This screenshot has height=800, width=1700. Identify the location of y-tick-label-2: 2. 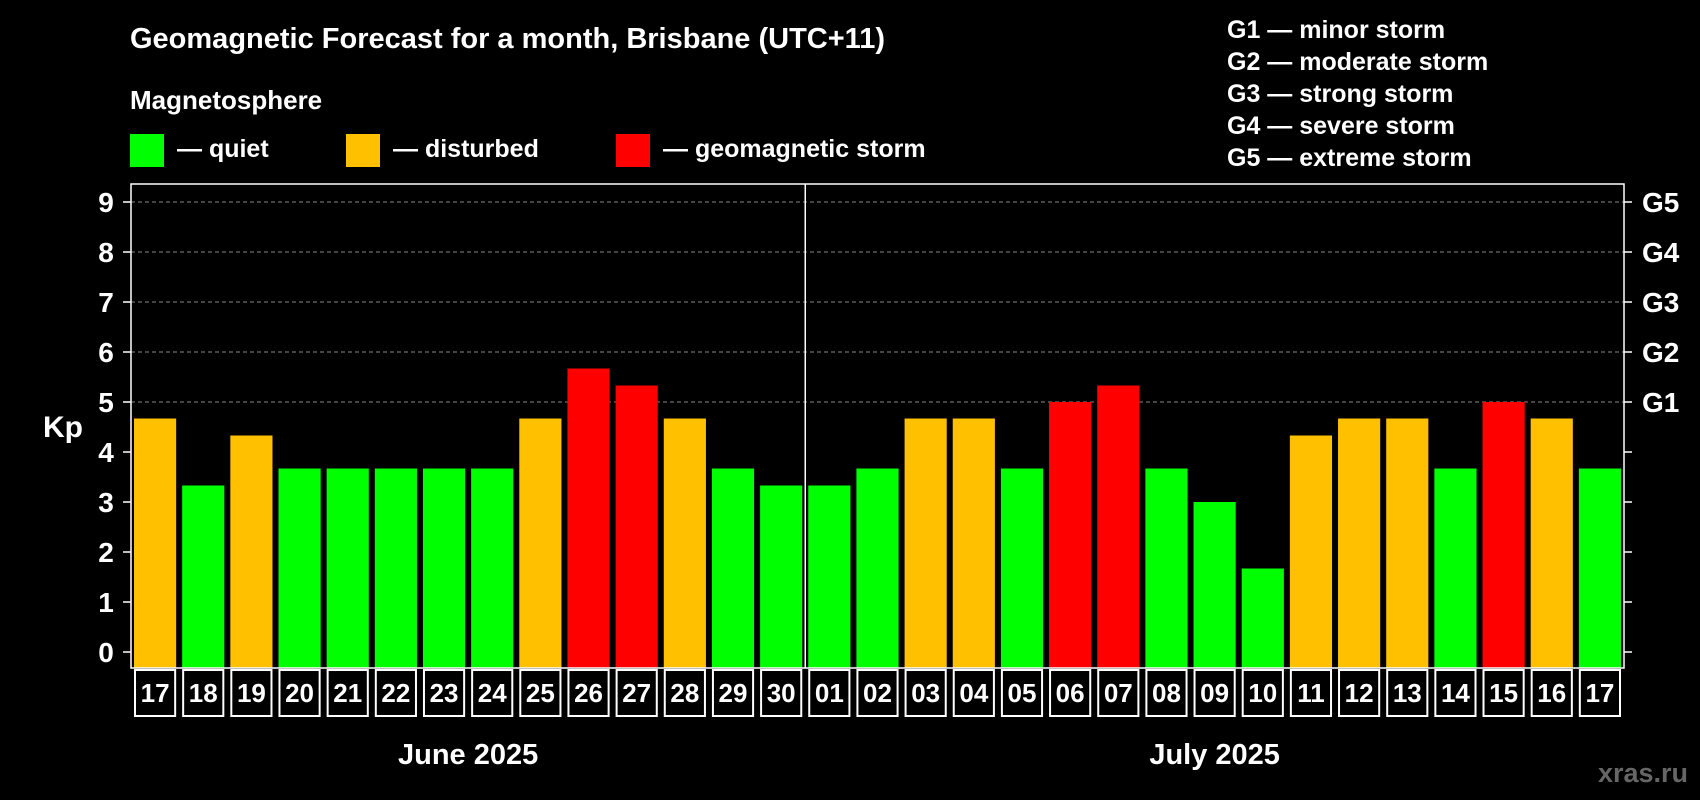
(106, 552).